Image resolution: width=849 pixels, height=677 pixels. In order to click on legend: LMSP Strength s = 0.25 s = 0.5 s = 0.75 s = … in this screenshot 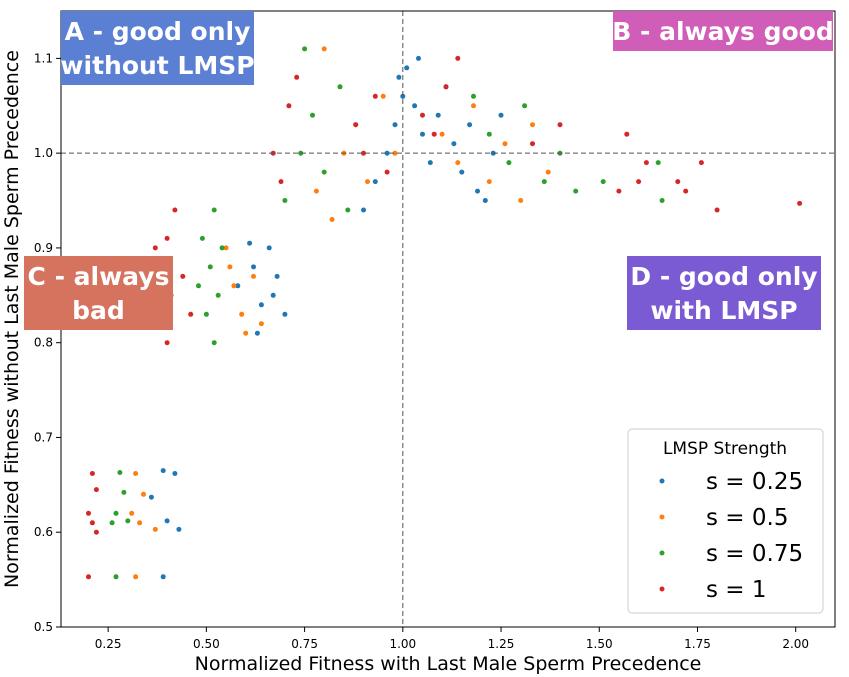, I will do `click(725, 521)`.